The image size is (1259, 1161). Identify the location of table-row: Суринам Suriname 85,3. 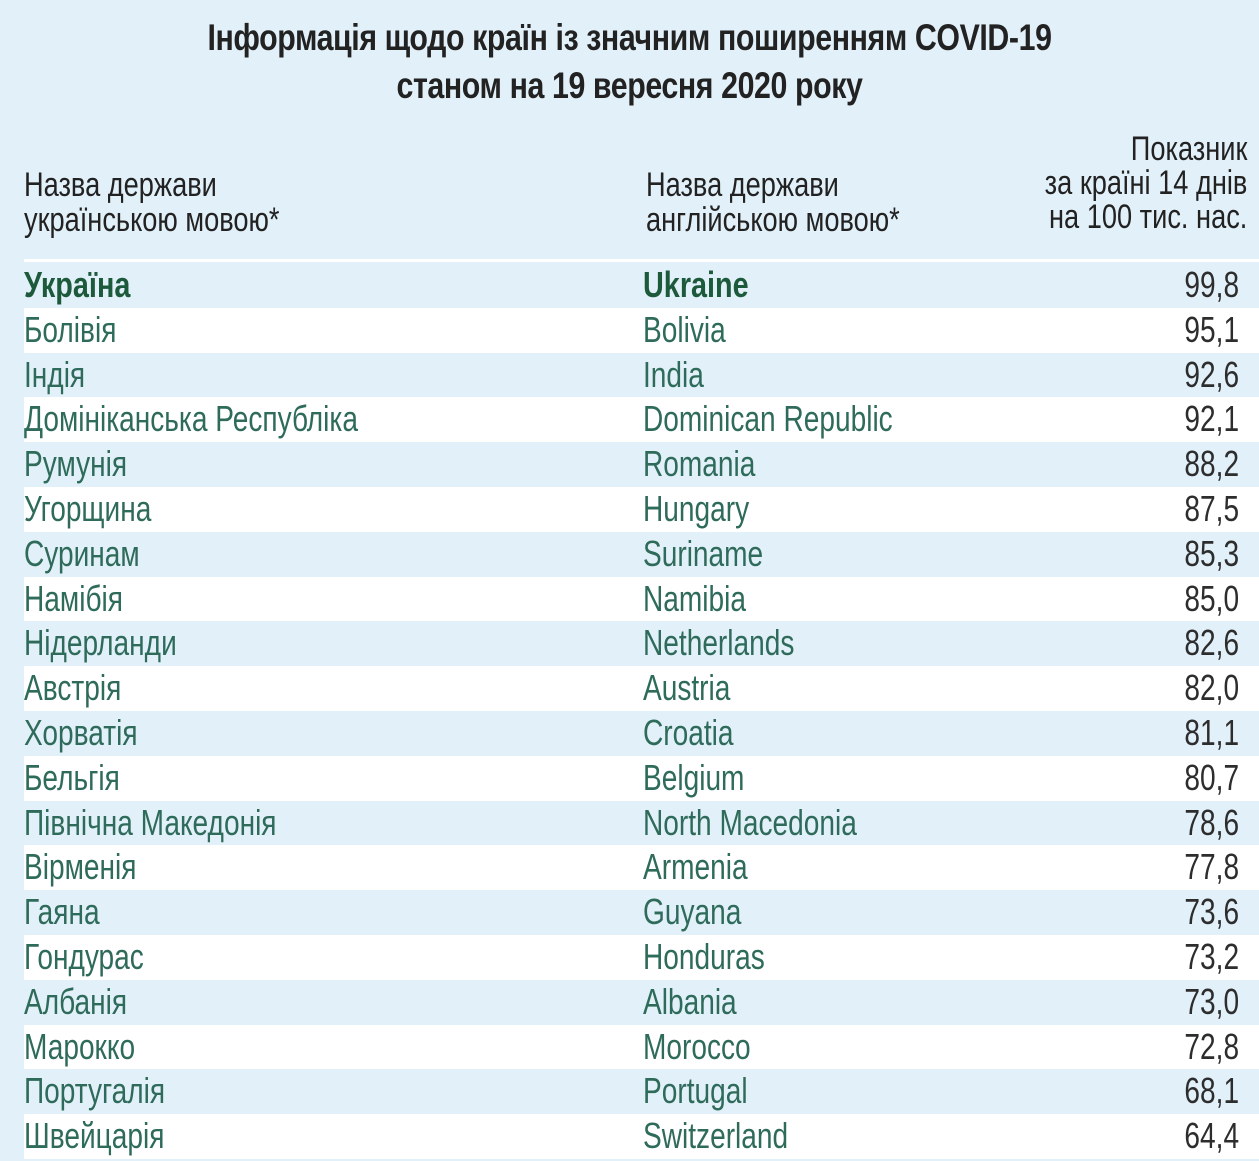
(629, 554).